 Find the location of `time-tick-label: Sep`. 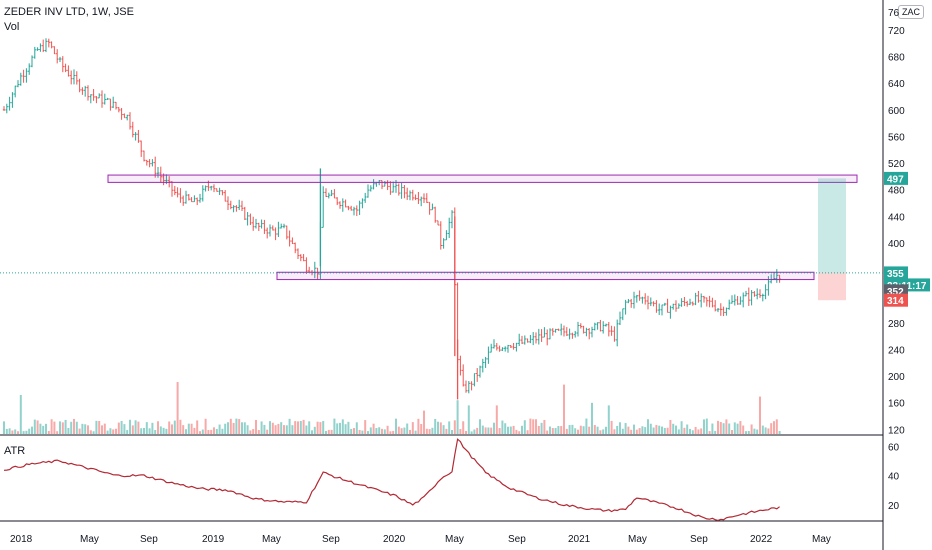

time-tick-label: Sep is located at coordinates (517, 539).